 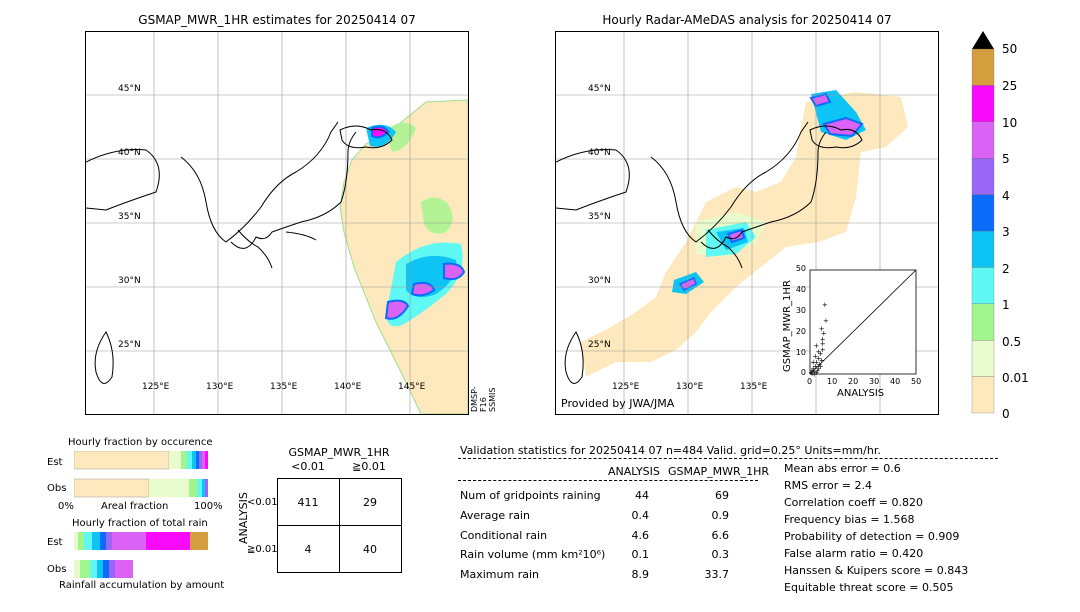 What do you see at coordinates (1015, 378) in the screenshot?
I see `colorbar-label-0.01: 0.01` at bounding box center [1015, 378].